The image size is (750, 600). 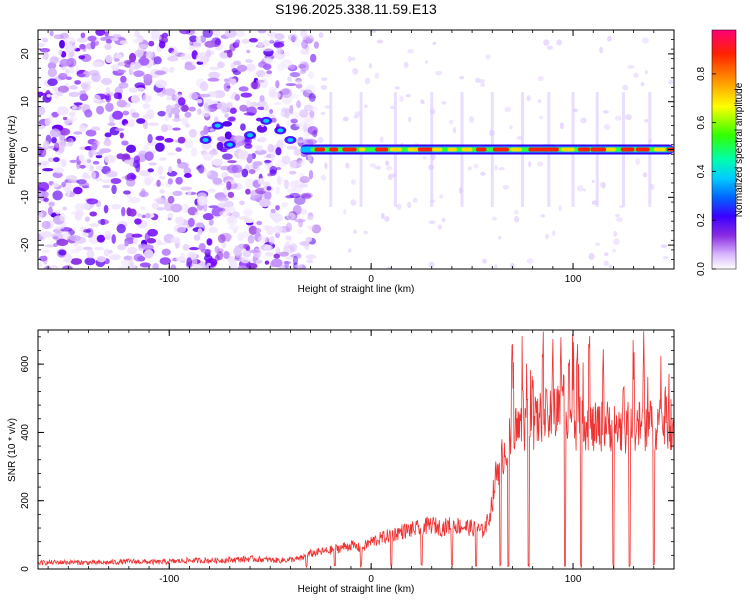 I want to click on spectrogram-xlabel: Height of straight line (km), so click(x=356, y=289).